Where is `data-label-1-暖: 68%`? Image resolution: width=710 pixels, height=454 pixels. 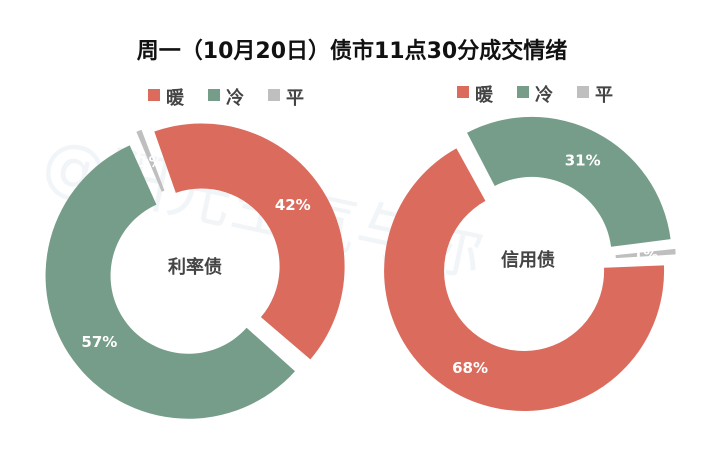 data-label-1-暖: 68% is located at coordinates (470, 368).